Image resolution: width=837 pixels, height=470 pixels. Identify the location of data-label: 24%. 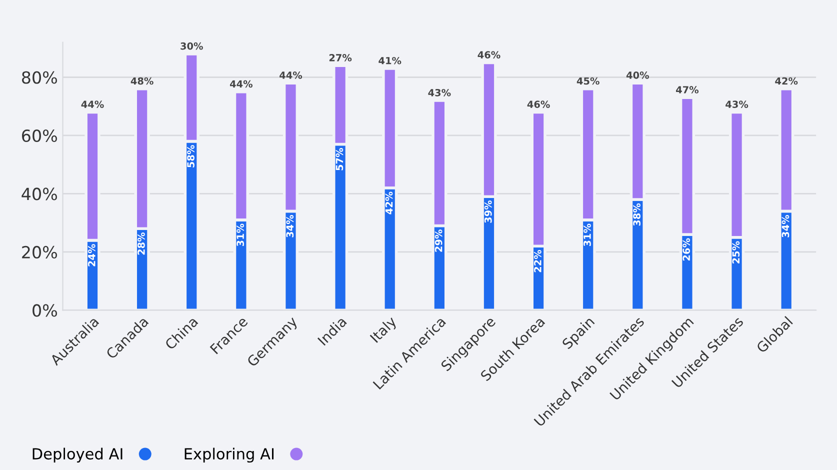
(92, 255).